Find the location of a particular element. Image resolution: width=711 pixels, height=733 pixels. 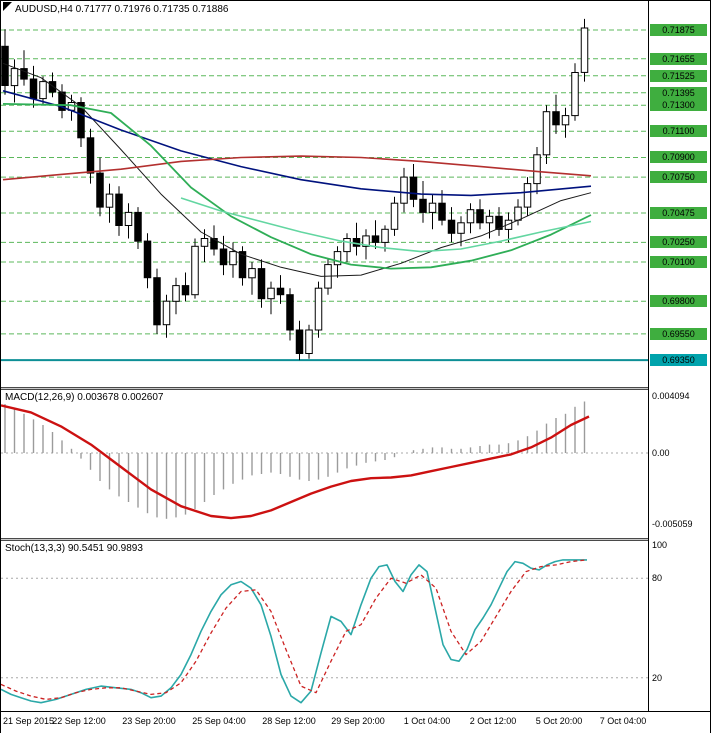

price-level-badge: 0.70900 is located at coordinates (678, 157).